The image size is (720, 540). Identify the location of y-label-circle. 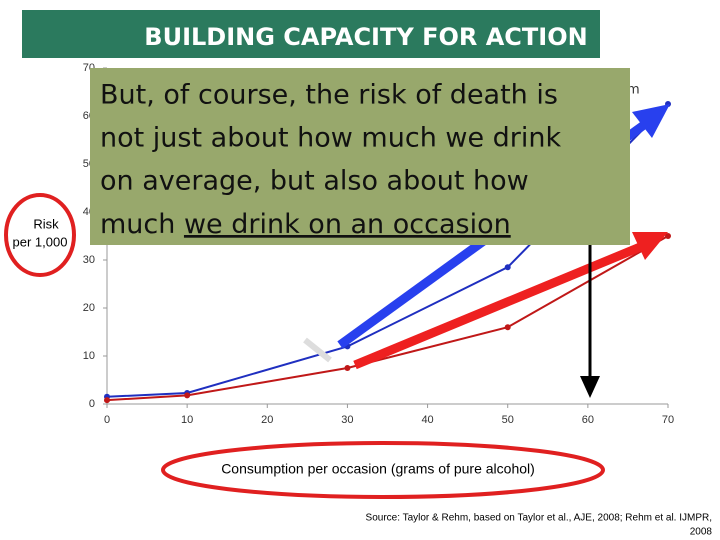
(40, 235).